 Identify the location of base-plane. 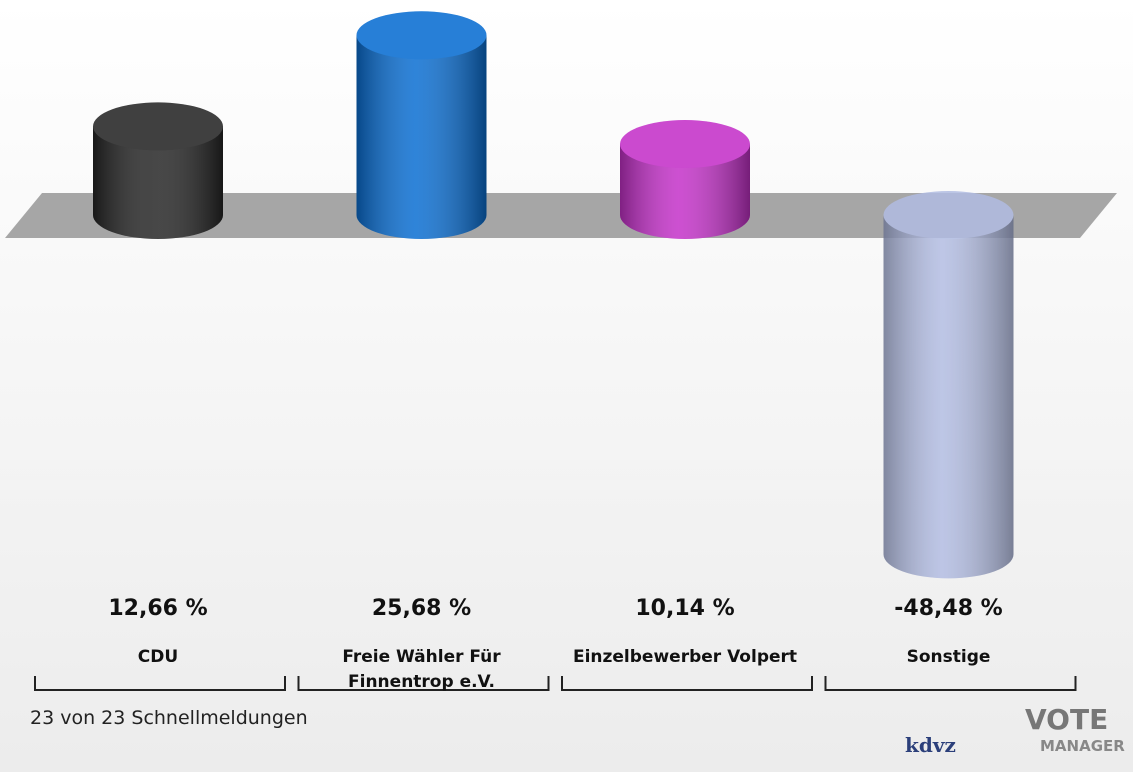
(561, 215).